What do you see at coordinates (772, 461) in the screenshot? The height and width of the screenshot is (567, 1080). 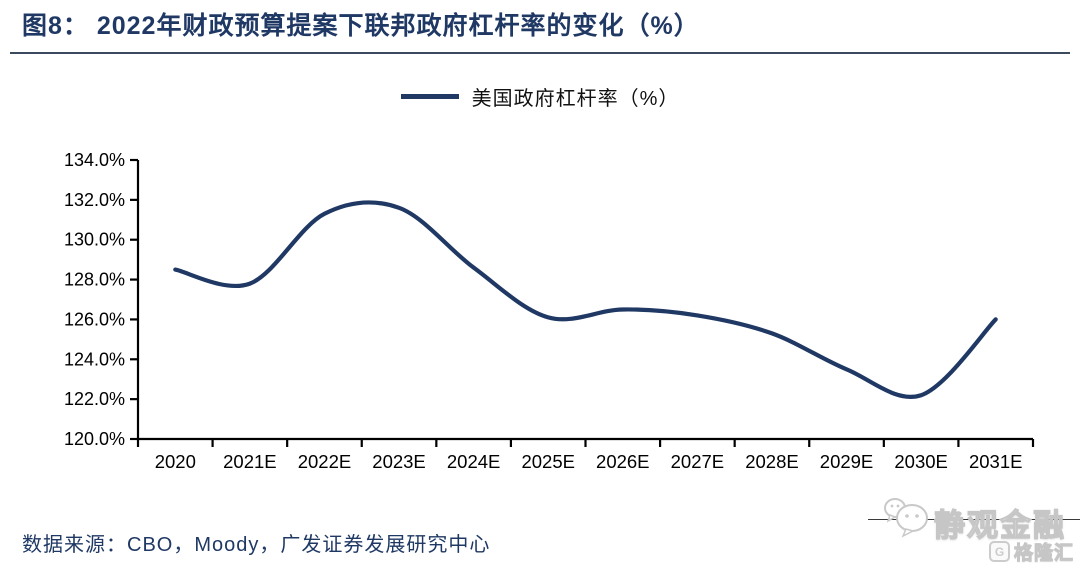 I see `x-tick-label: 2028E` at bounding box center [772, 461].